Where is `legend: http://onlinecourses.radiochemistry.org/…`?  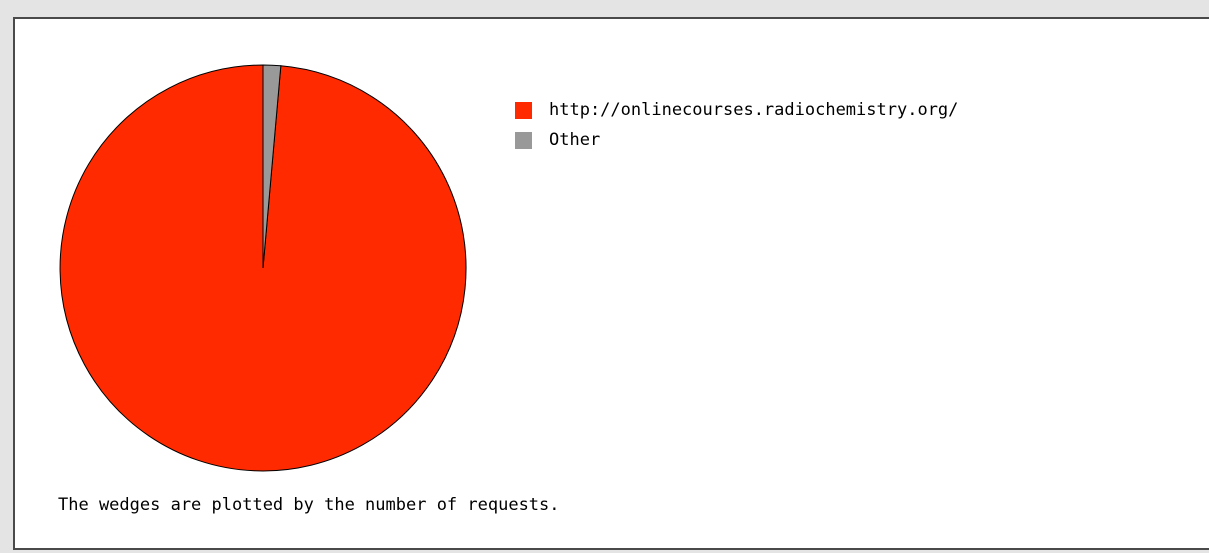
legend: http://onlinecourses.radiochemistry.org/… is located at coordinates (736, 125).